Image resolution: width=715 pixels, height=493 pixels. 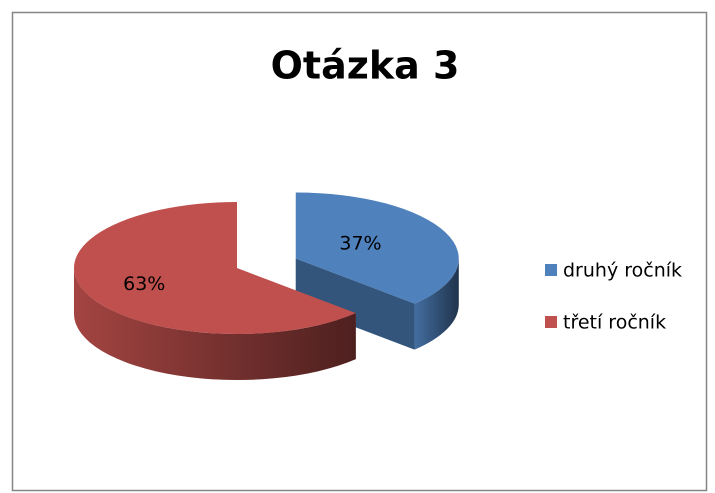 I want to click on slice-side, so click(x=355, y=304).